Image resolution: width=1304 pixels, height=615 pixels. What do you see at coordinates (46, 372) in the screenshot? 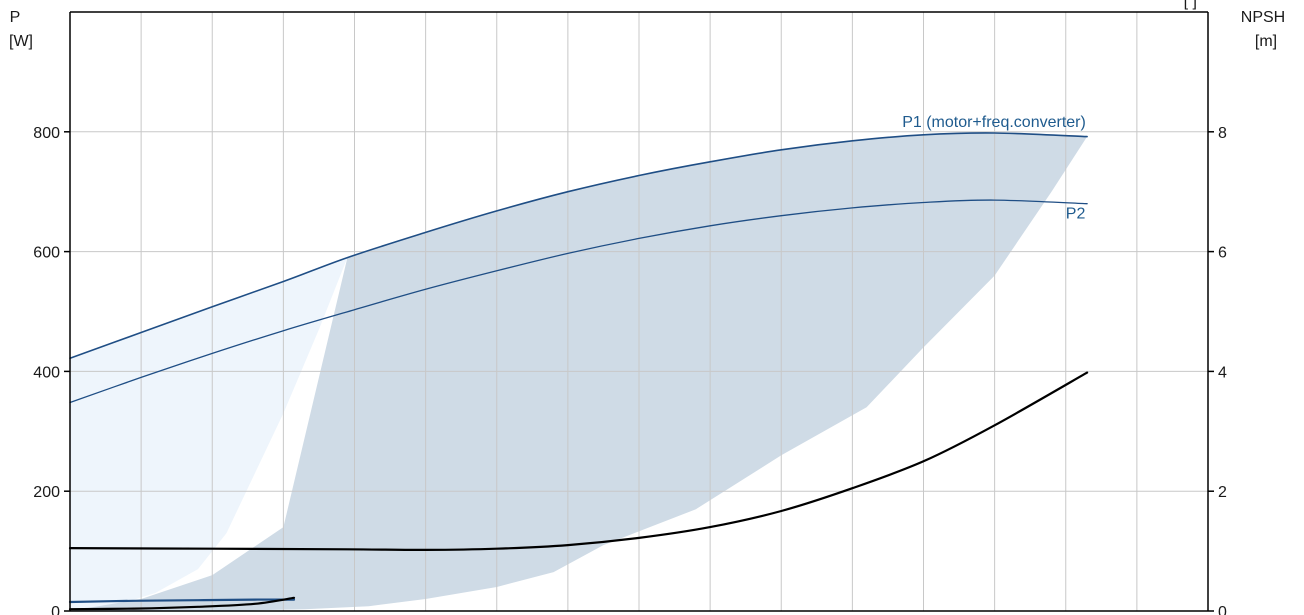
I see `left-tick-label: 400` at bounding box center [46, 372].